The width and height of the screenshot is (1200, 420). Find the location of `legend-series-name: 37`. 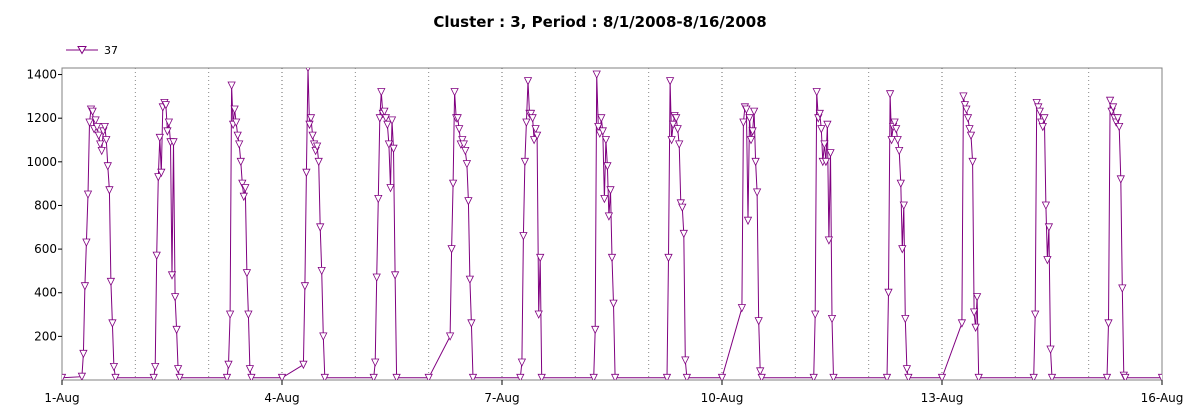

legend-series-name: 37 is located at coordinates (111, 50).